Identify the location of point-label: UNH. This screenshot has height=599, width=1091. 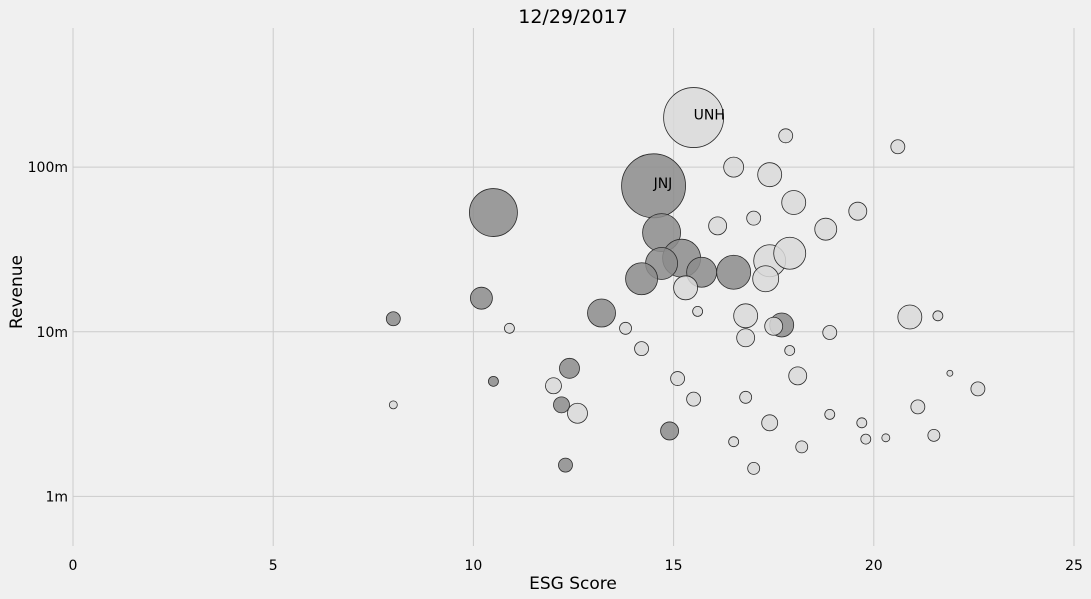
(709, 116).